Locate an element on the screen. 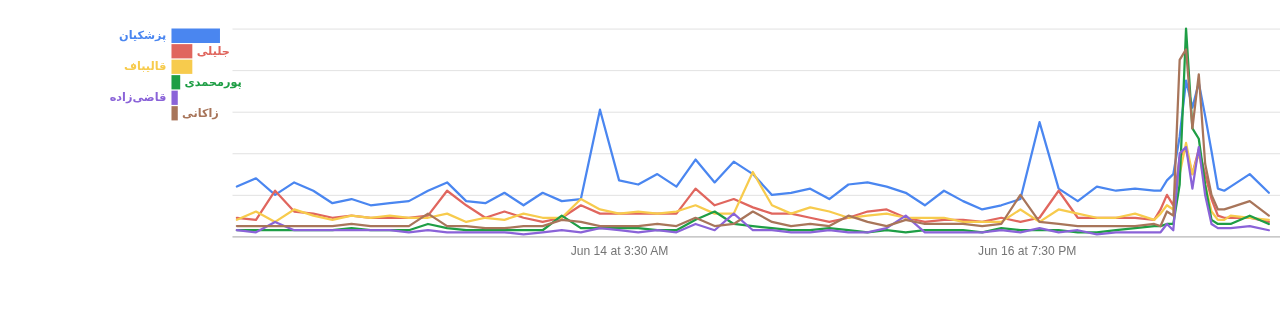 This screenshot has width=1280, height=319. y-tick-label: قالیباف is located at coordinates (145, 67).